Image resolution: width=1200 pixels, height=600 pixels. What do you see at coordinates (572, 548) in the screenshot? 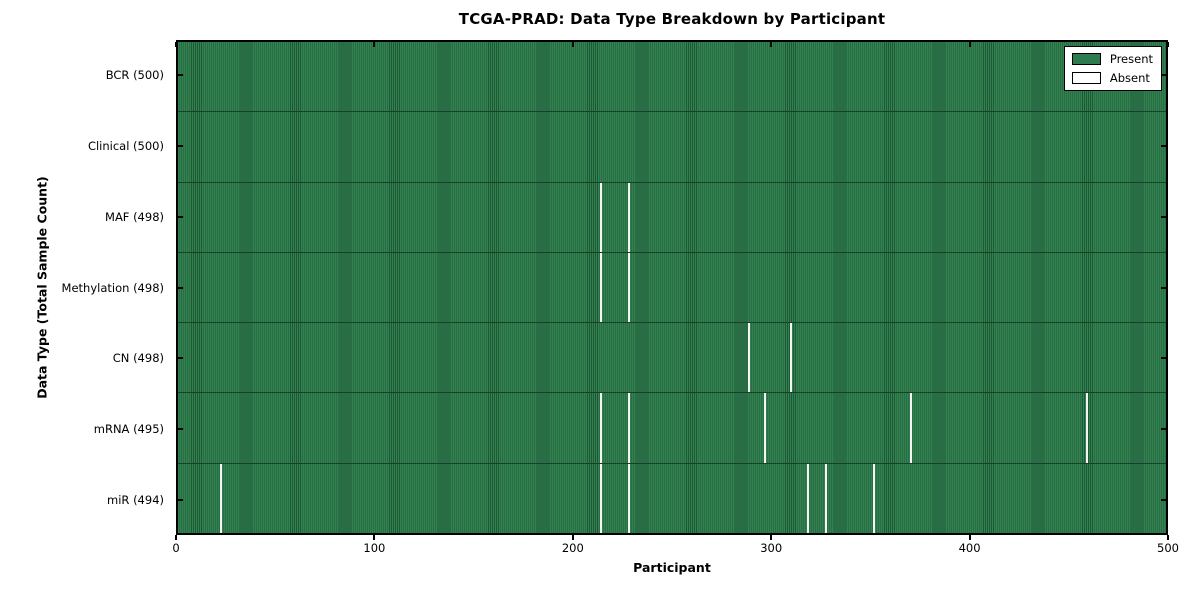
I see `x-tick-label: 200` at bounding box center [572, 548].